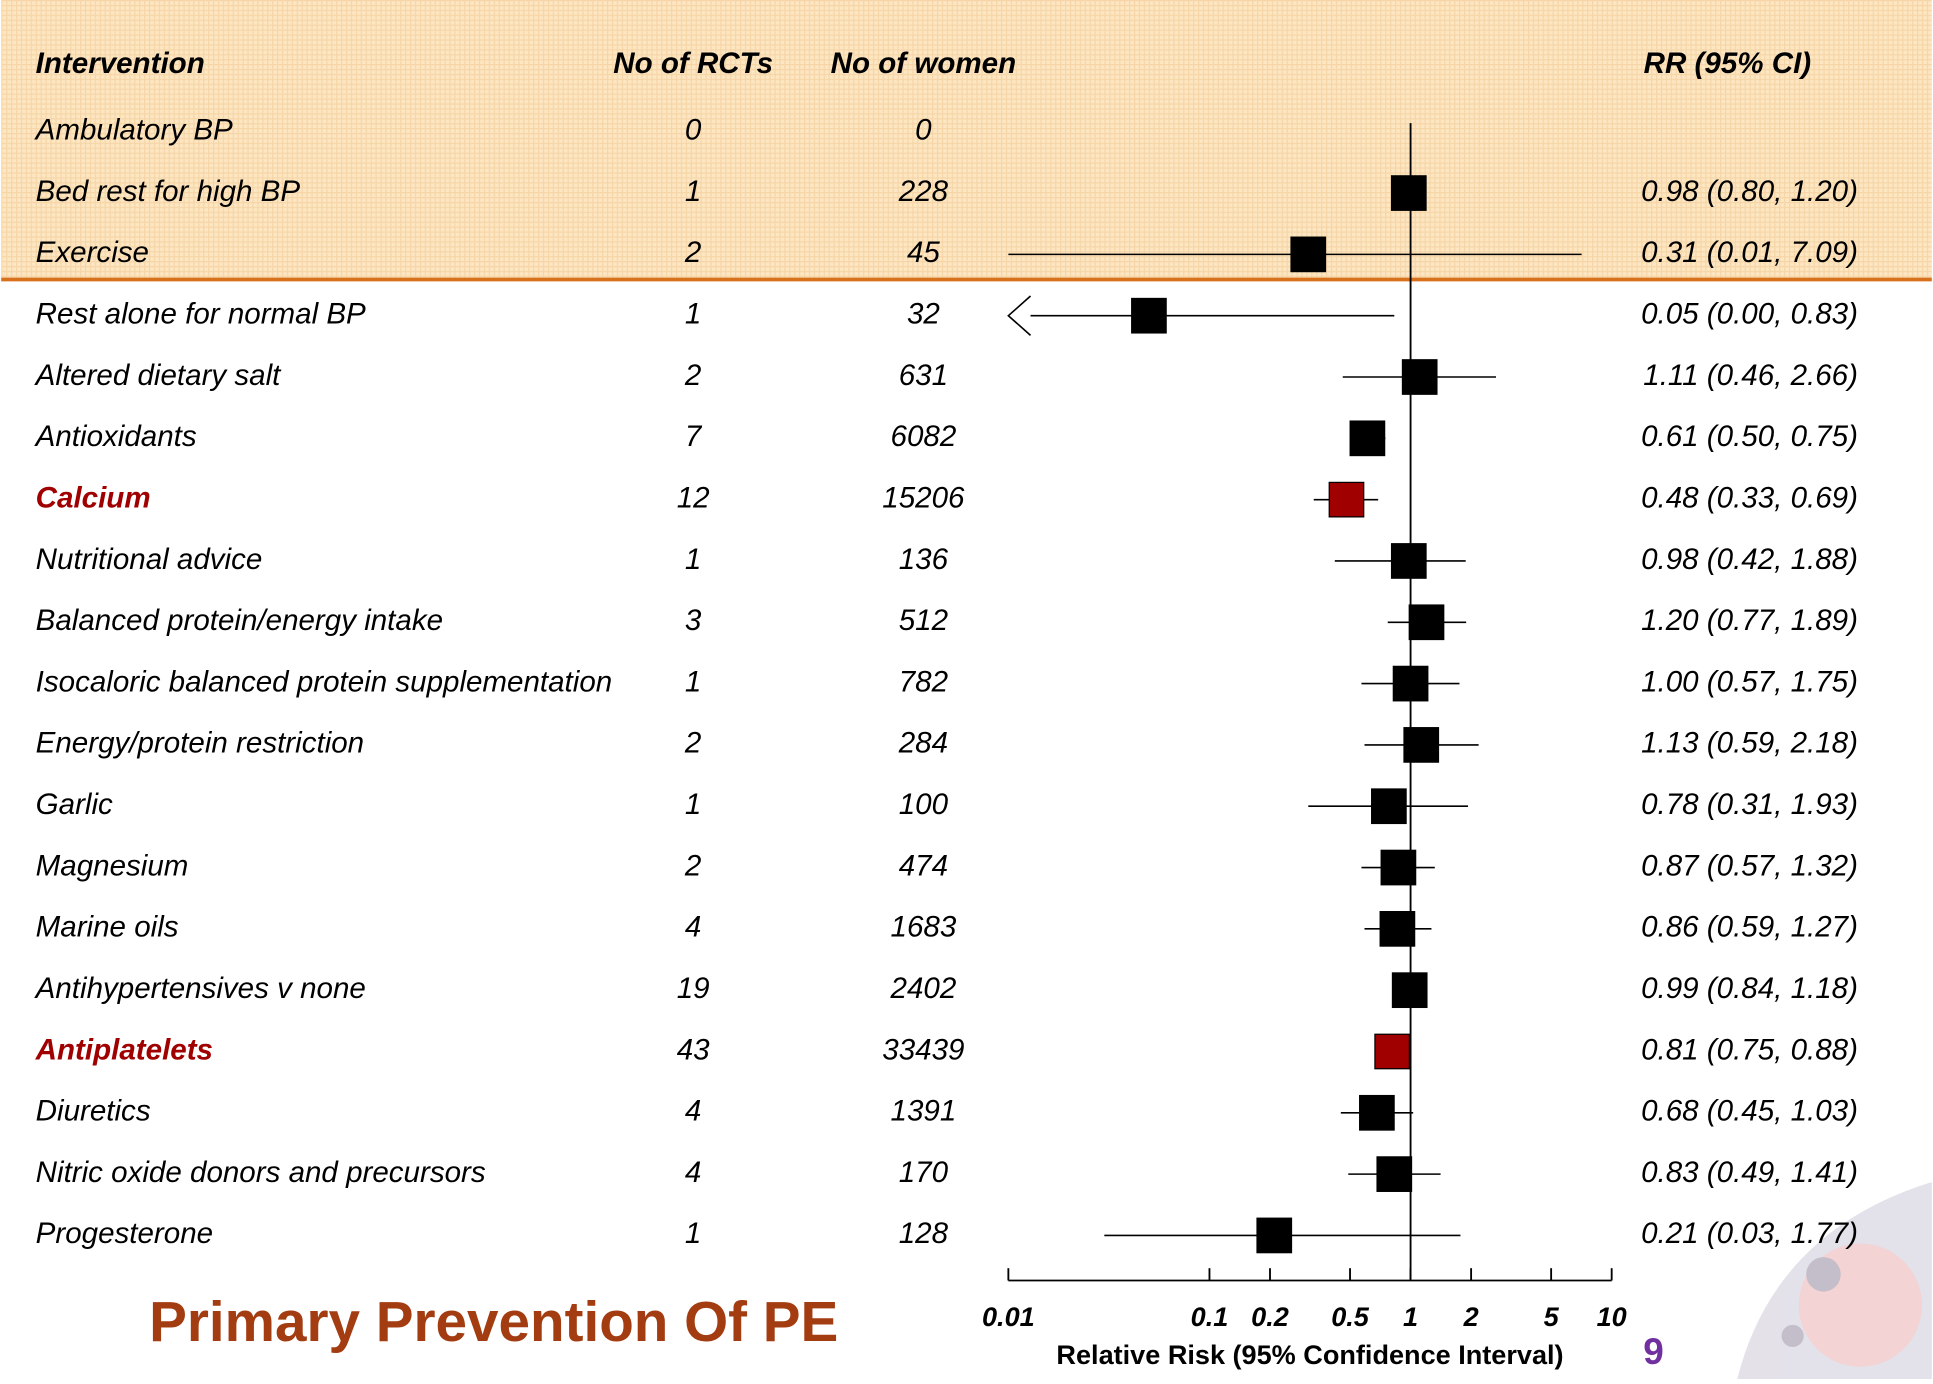 The image size is (1933, 1384). I want to click on intervention-label: Rest alone for normal BP, so click(201, 314).